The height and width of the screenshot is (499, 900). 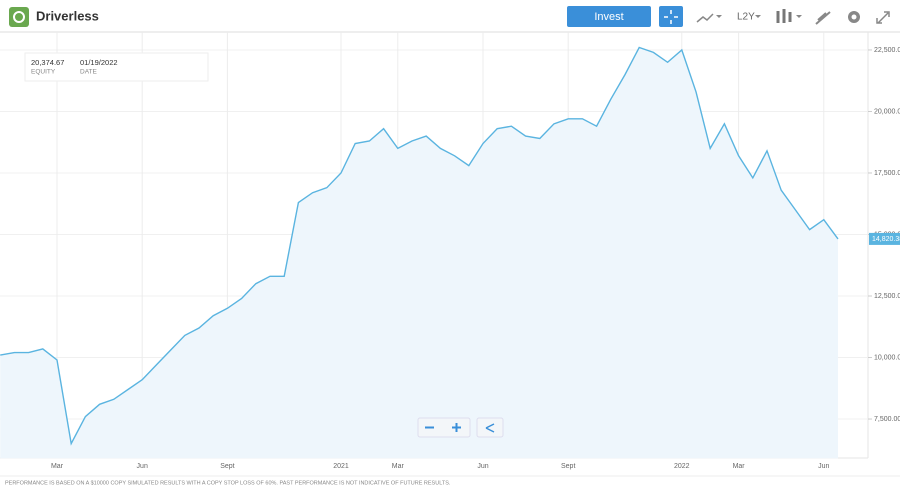 What do you see at coordinates (705, 18) in the screenshot?
I see `chart-type-button` at bounding box center [705, 18].